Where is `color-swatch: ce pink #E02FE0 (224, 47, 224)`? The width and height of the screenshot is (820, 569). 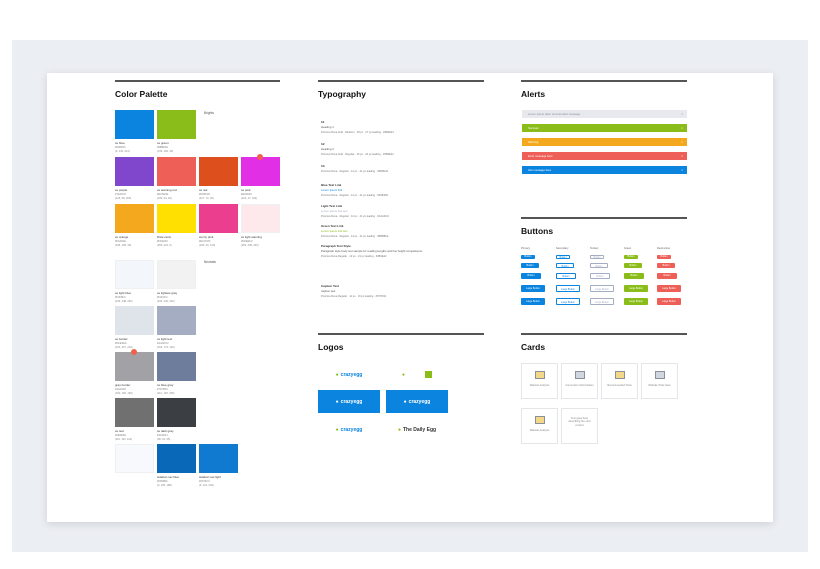
color-swatch: ce pink #E02FE0 (224, 47, 224) is located at coordinates (260, 177).